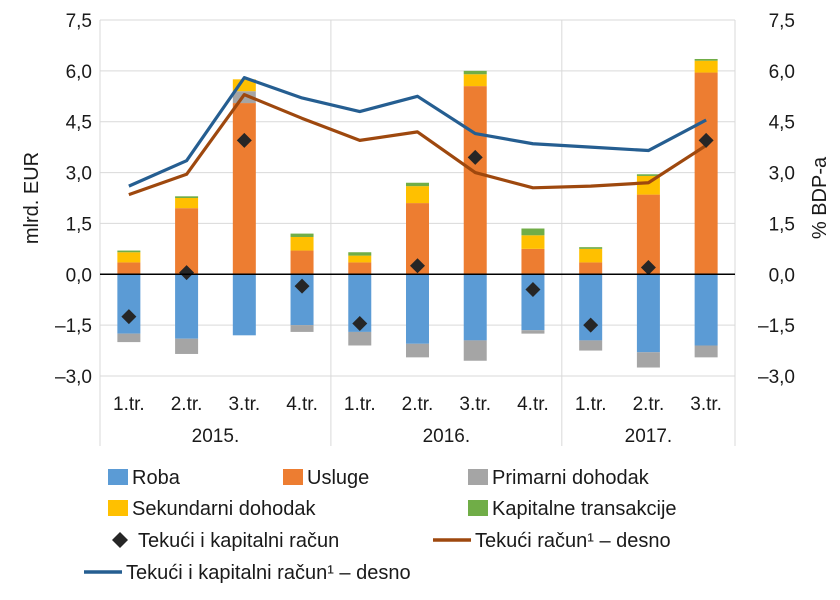  Describe the element at coordinates (120, 540) in the screenshot. I see `legend-marker` at that location.